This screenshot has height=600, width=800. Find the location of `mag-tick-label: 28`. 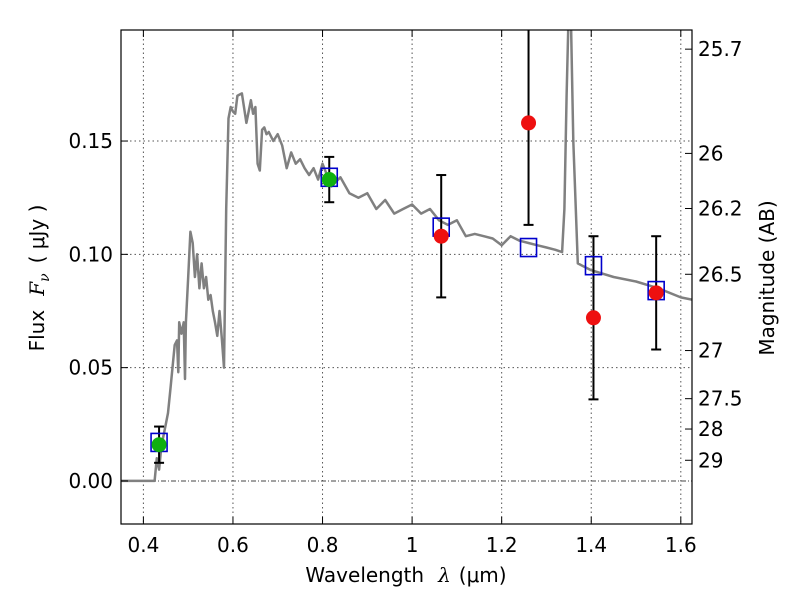

mag-tick-label: 28 is located at coordinates (710, 429).